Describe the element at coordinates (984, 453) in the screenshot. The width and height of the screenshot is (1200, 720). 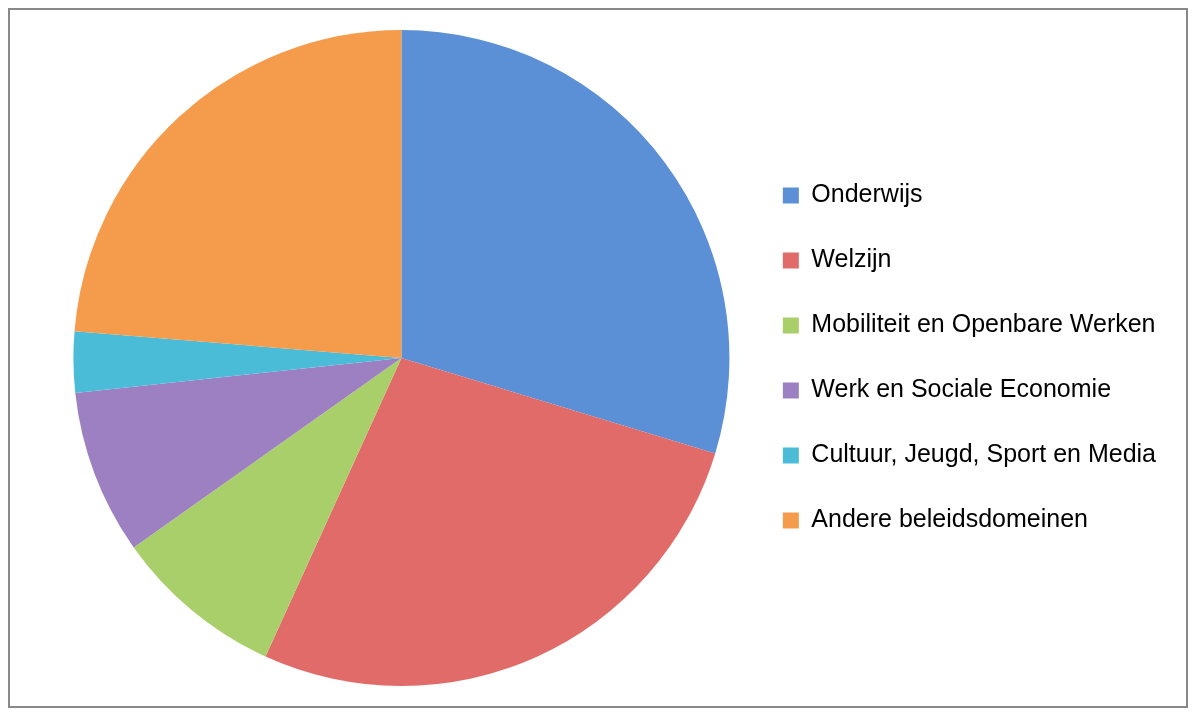
I see `legend-label: Cultuur, Jeugd, Sport en Media` at that location.